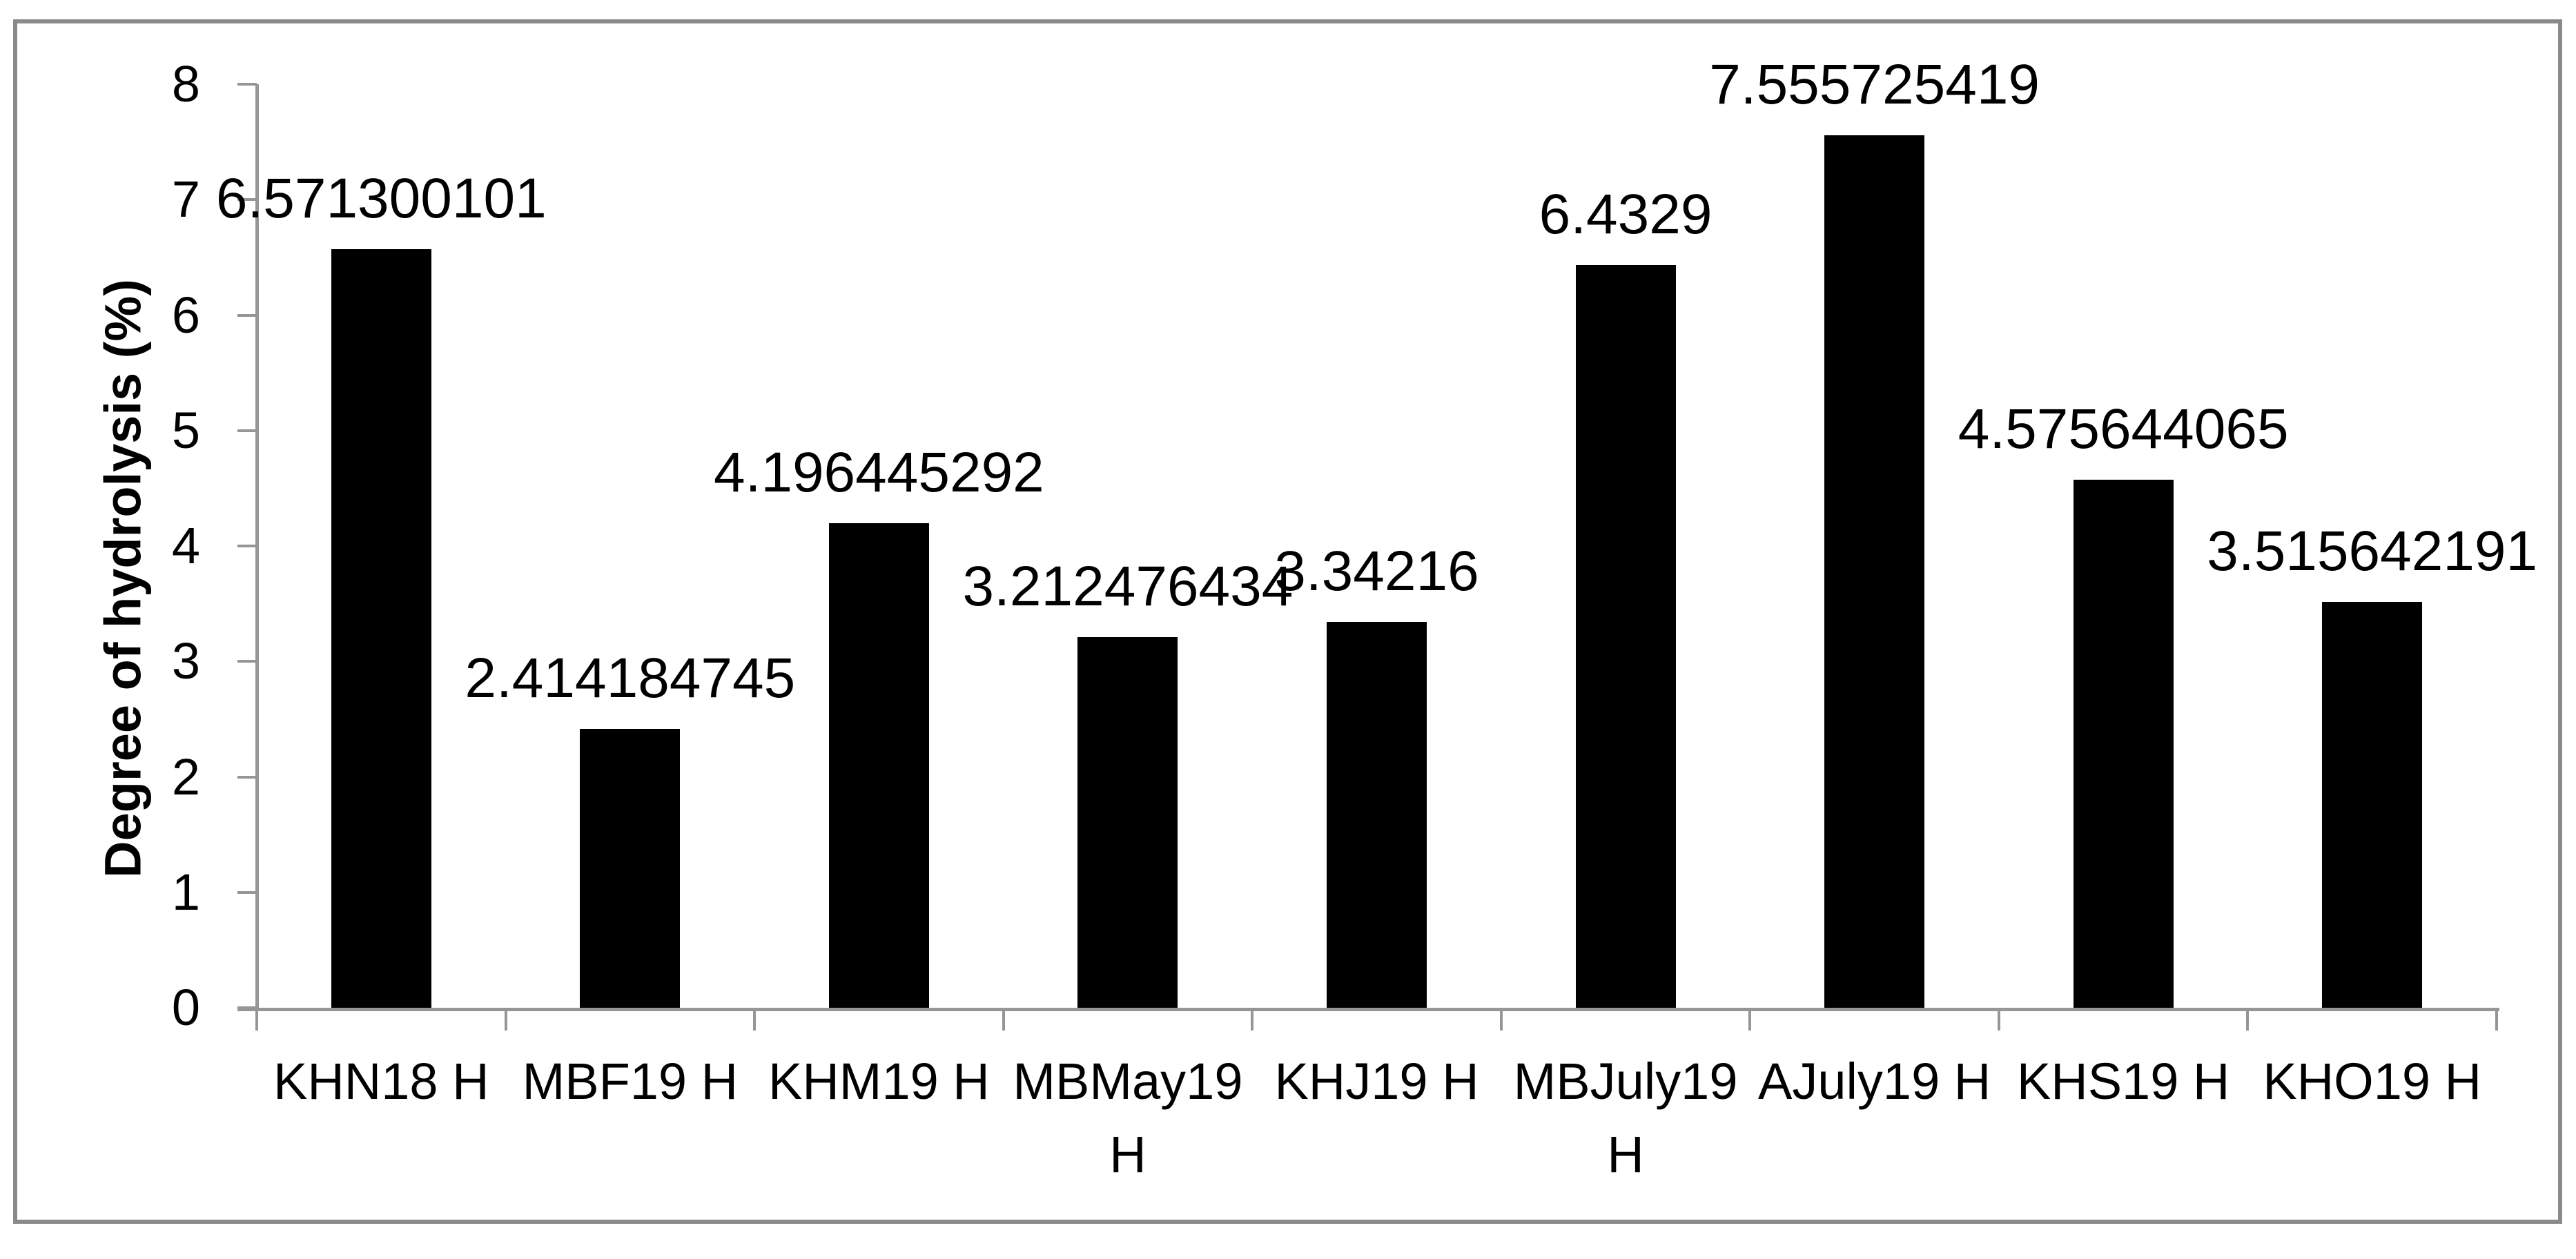  What do you see at coordinates (1368, 1009) in the screenshot?
I see `x-axis-line` at bounding box center [1368, 1009].